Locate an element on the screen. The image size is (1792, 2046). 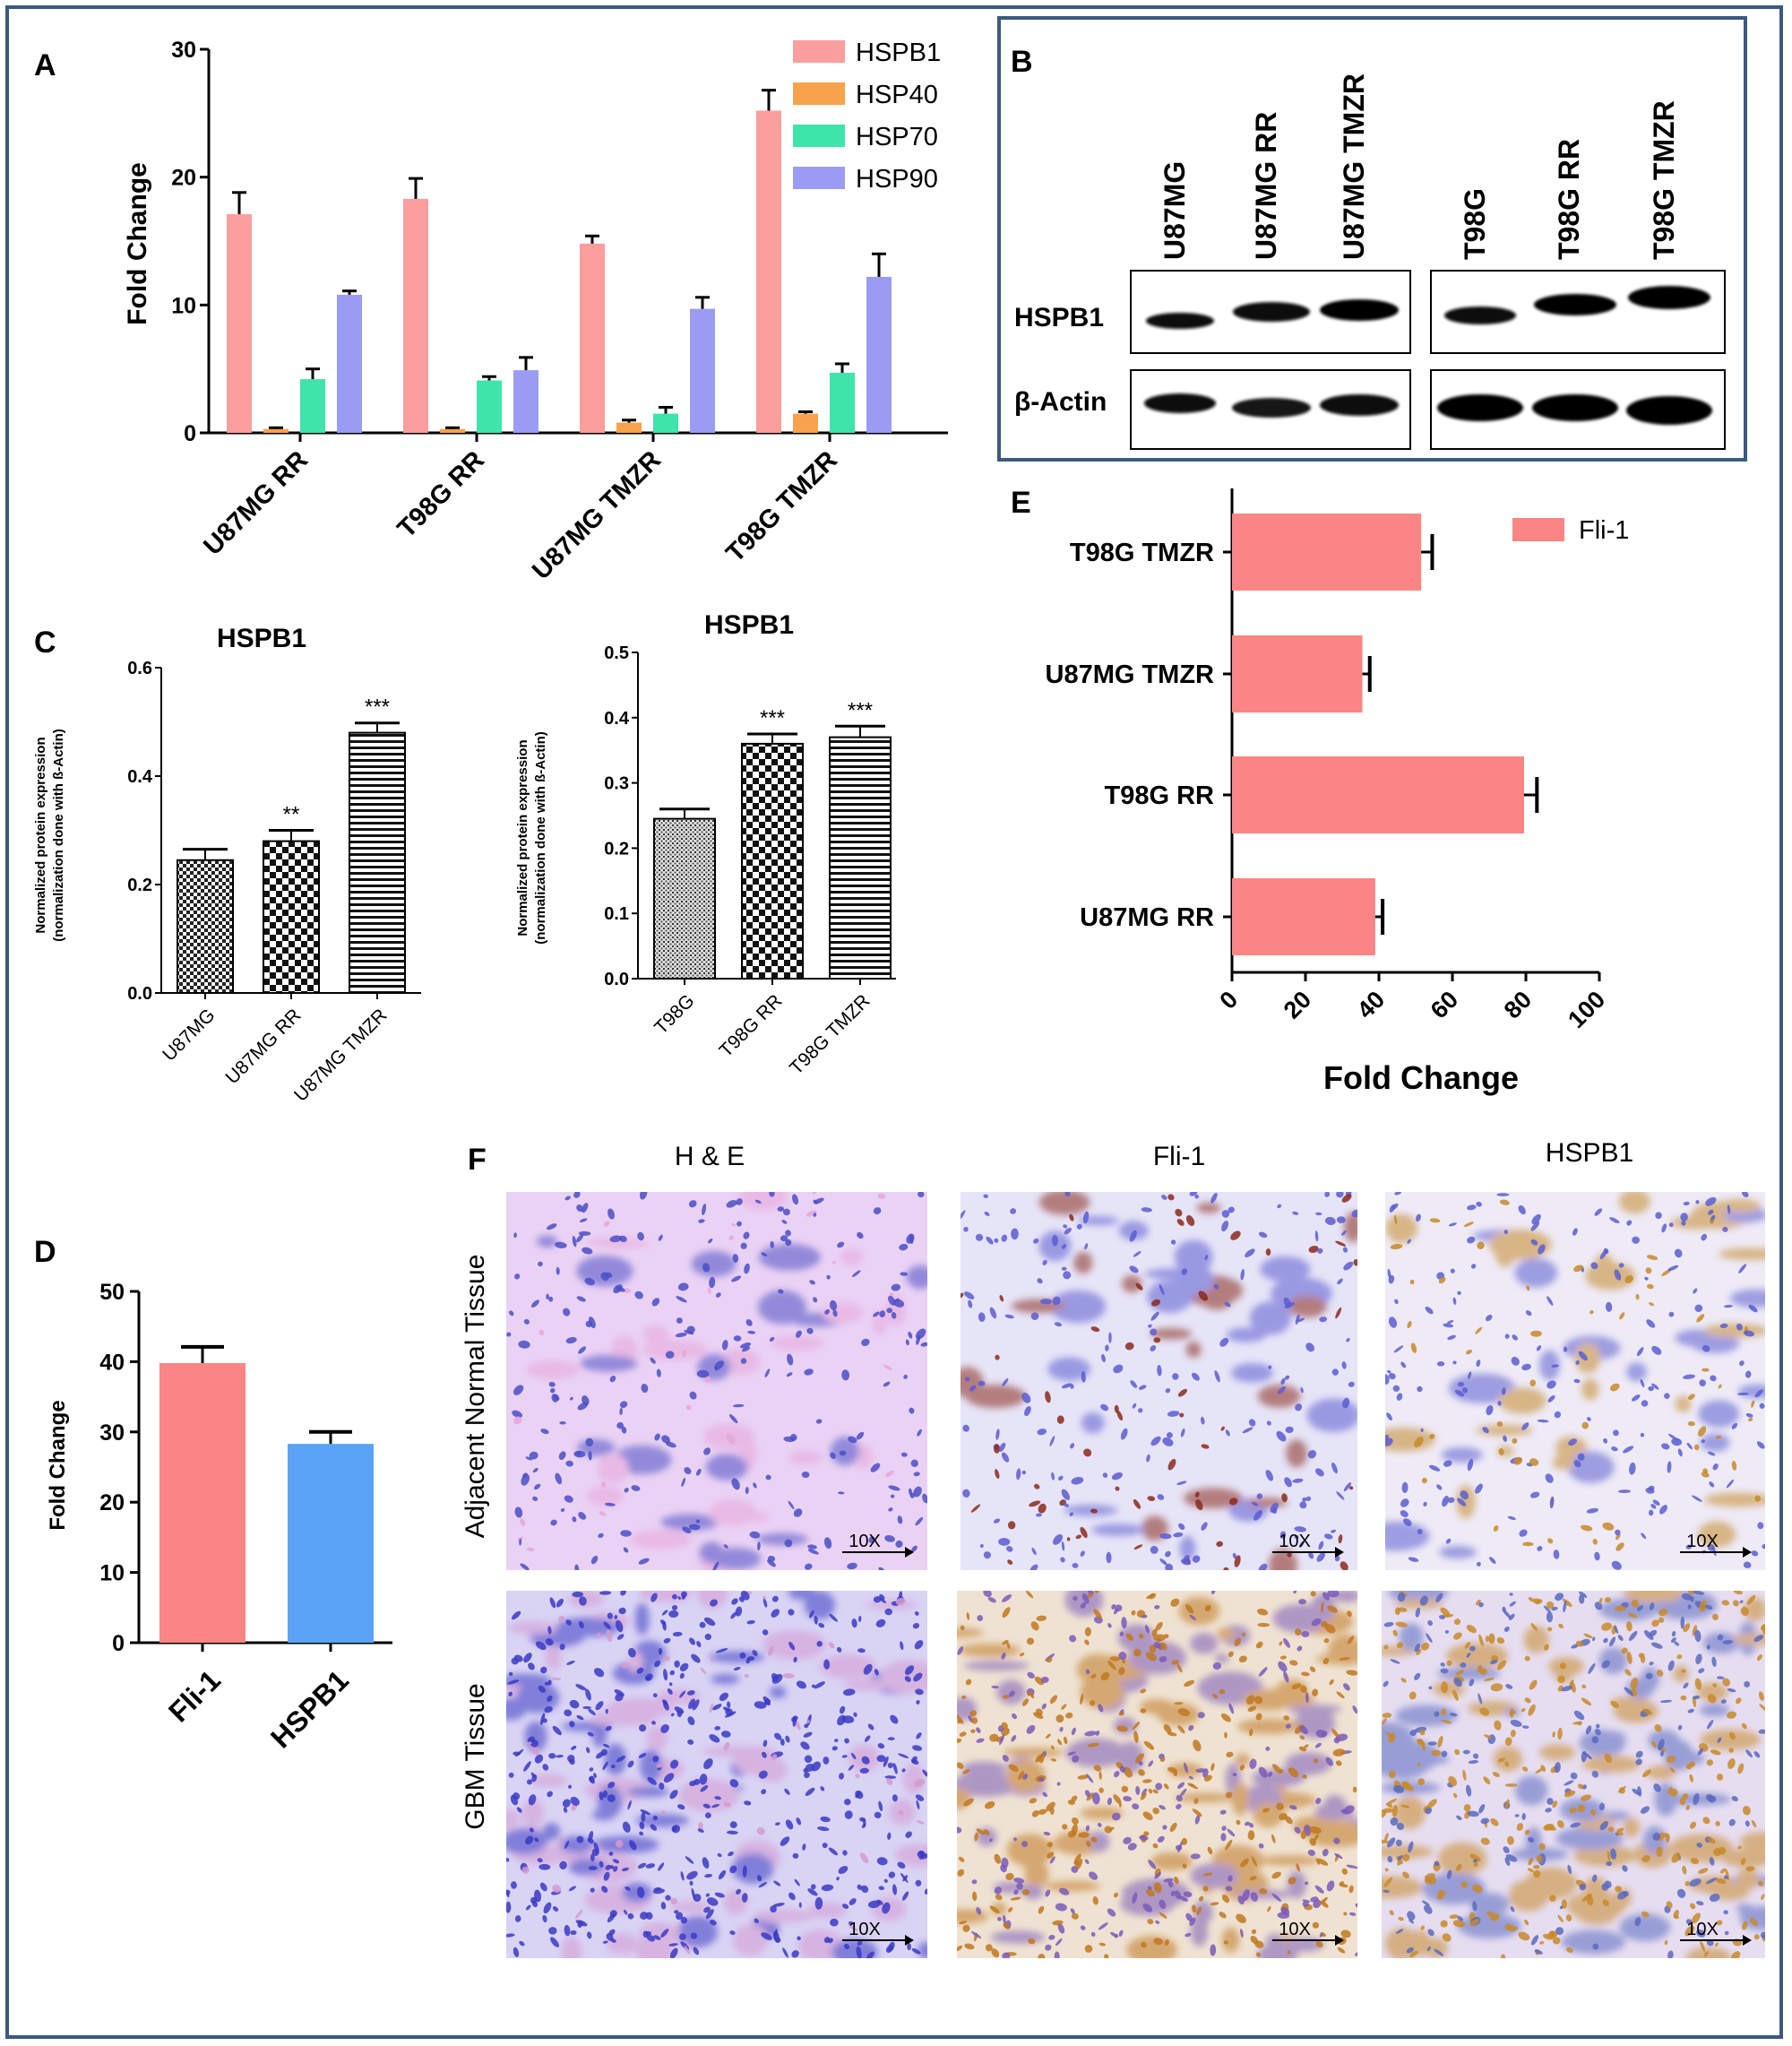
blot-outline is located at coordinates (1372, 239).